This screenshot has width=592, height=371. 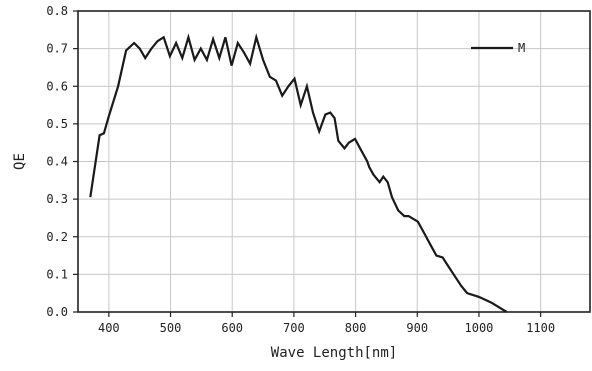 I want to click on y-tick-label: 0.8, so click(x=57, y=11).